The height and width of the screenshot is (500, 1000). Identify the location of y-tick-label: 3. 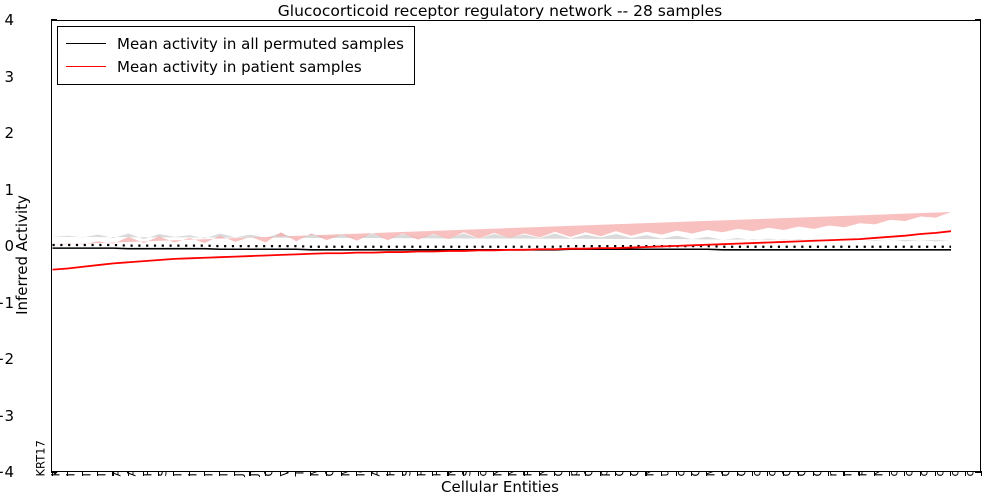
(9, 76).